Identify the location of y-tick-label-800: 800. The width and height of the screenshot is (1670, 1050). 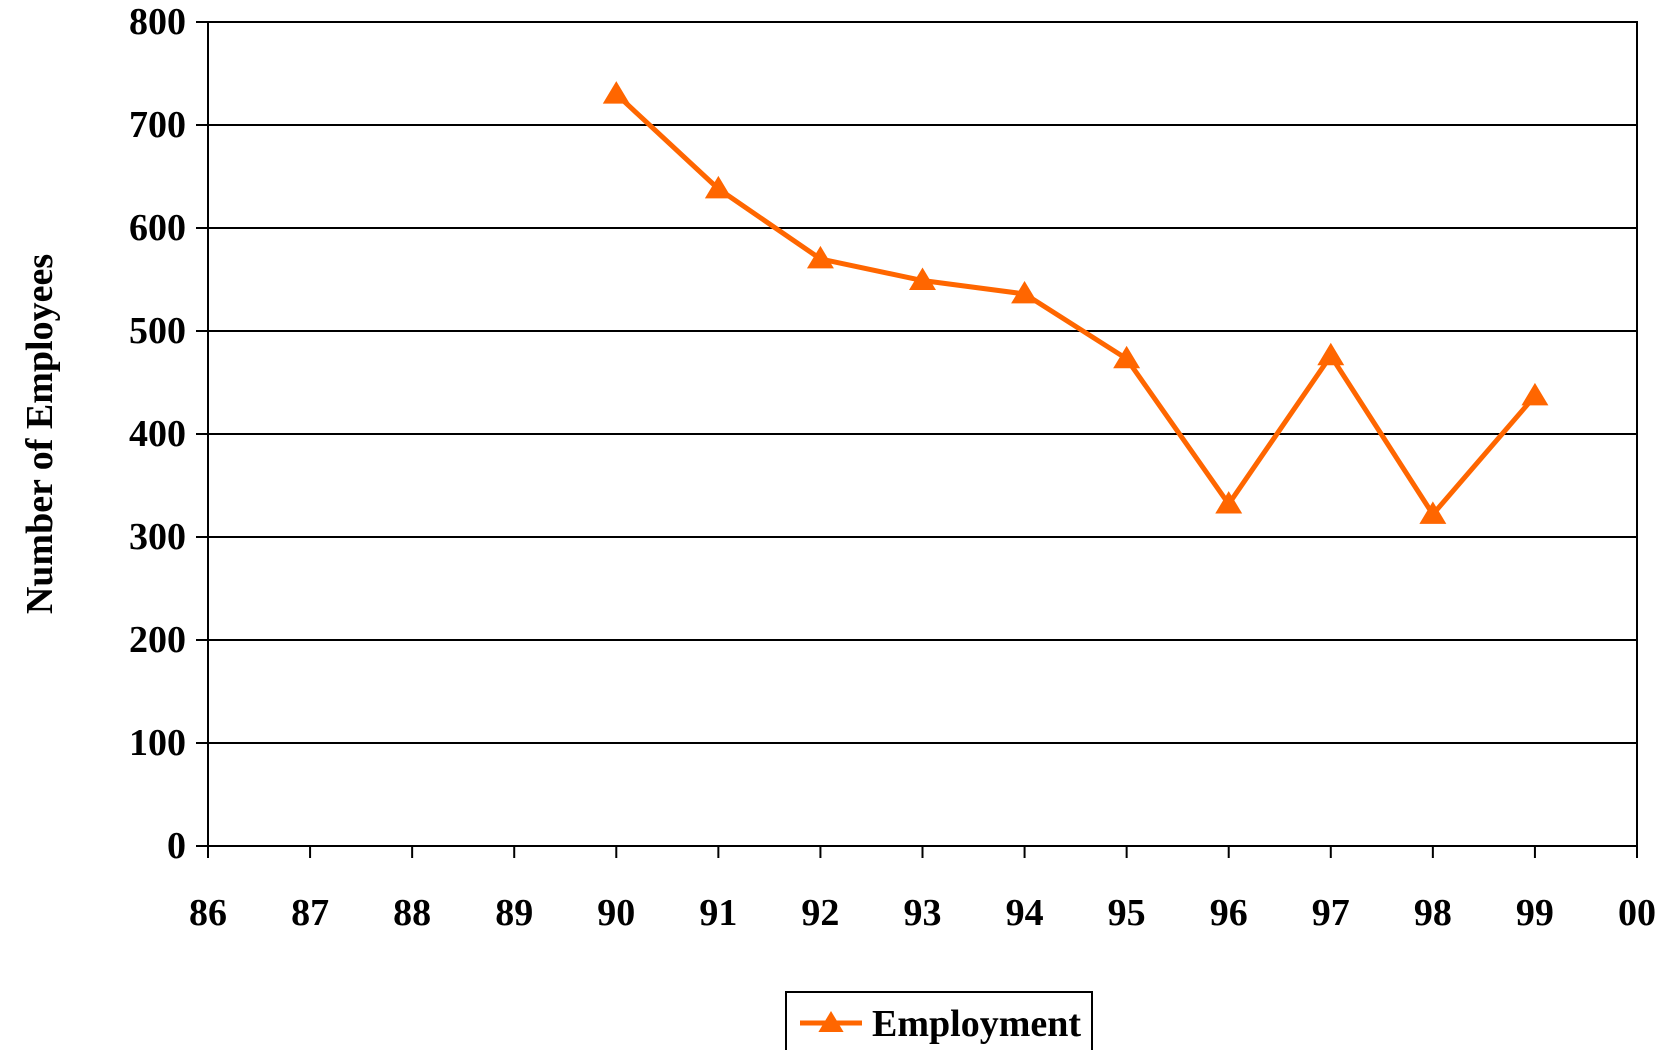
(157, 22).